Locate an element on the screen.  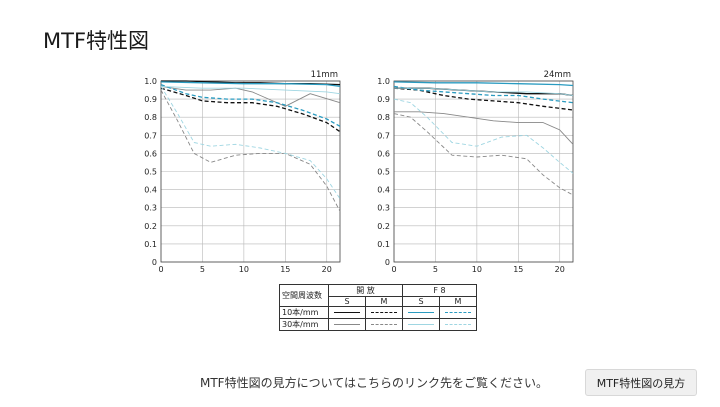
legend-swatch-open-10-m is located at coordinates (384, 312).